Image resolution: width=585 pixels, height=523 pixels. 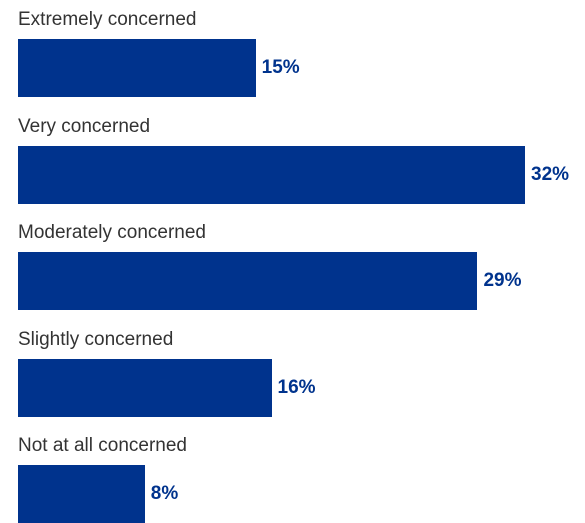 I want to click on category-label: Extremely concerned, so click(x=107, y=19).